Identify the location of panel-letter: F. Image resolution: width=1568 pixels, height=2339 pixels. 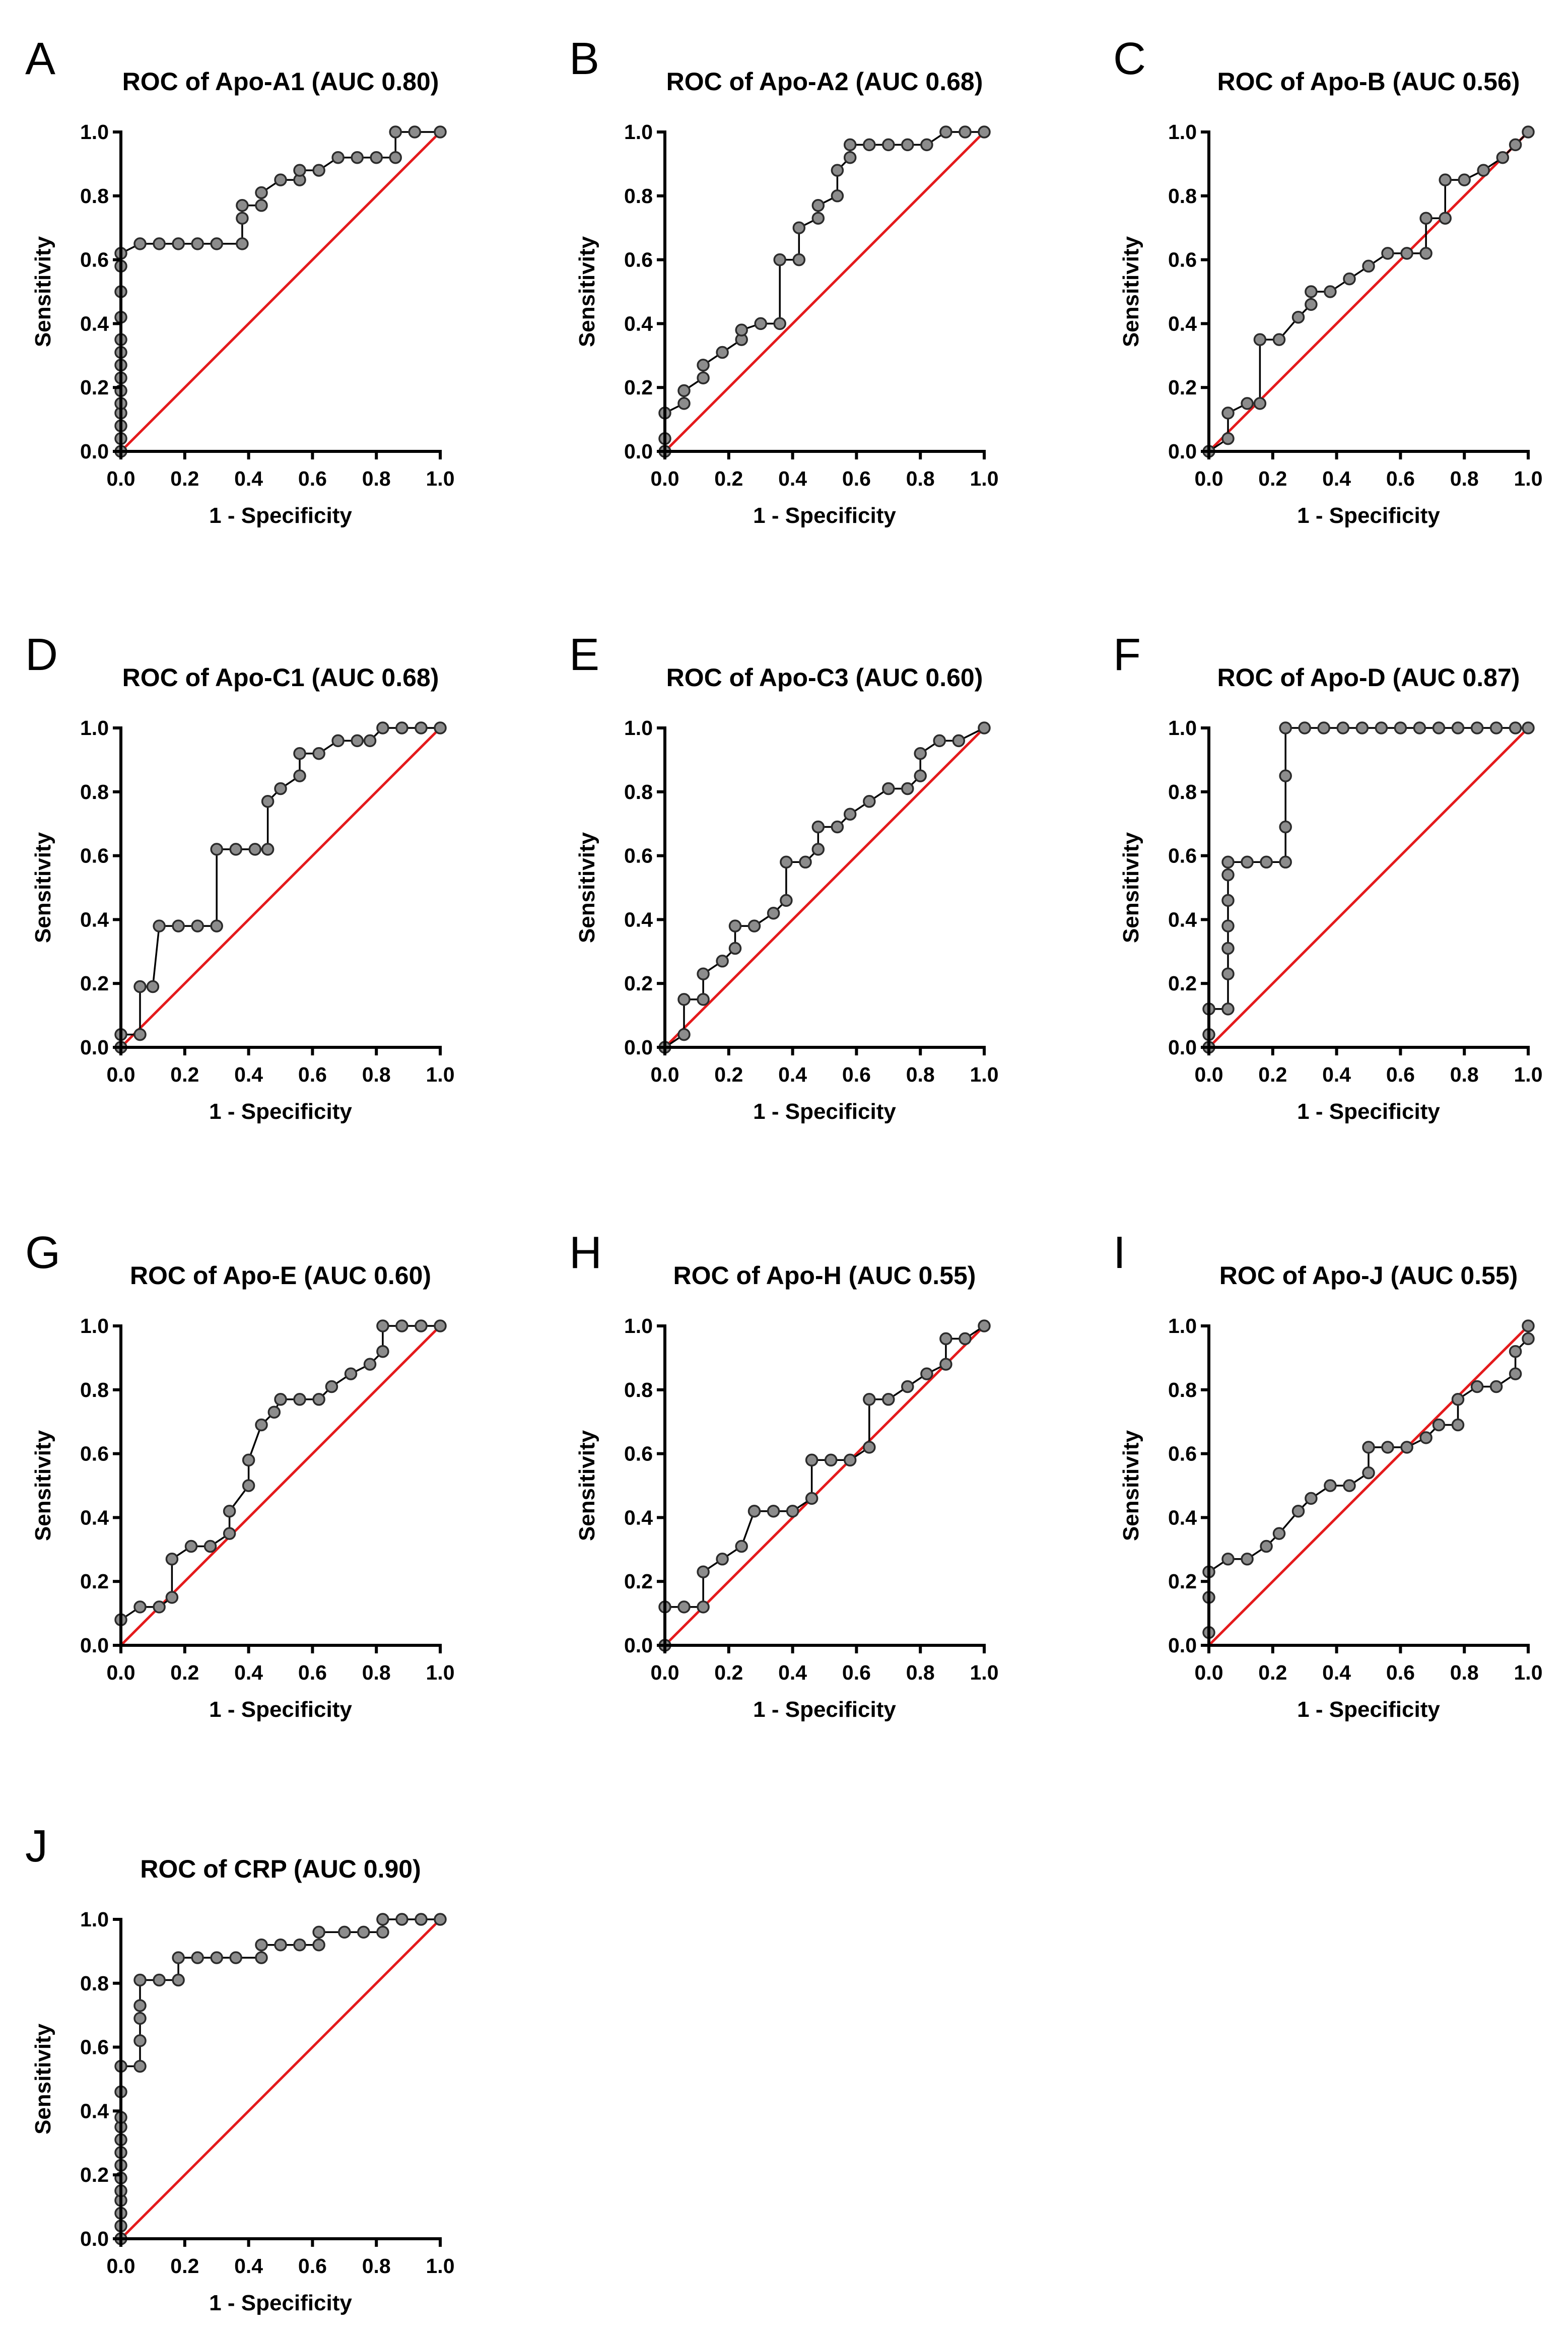
(1127, 655).